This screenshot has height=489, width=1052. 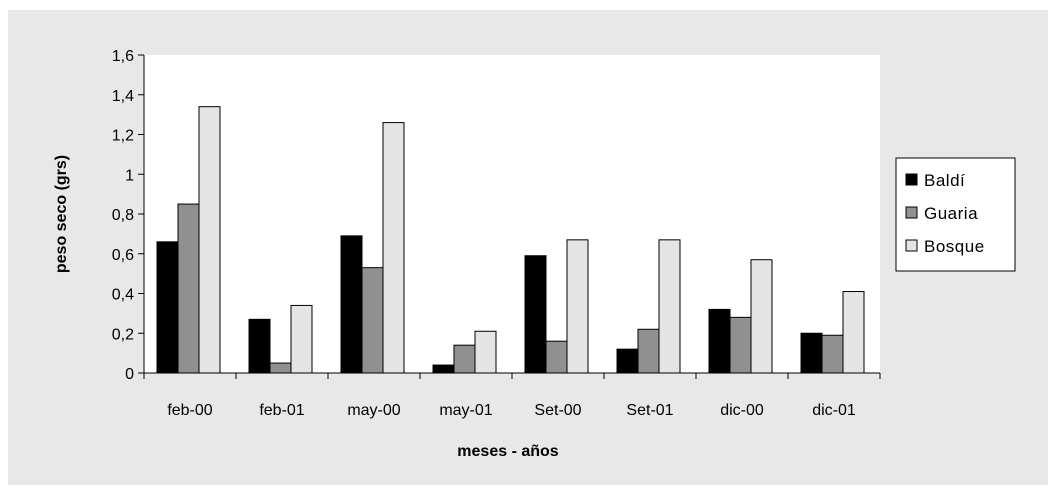 I want to click on y-ticks-group: 0 0,2 0,4 0,6 0,8 1 1,2 1,4 1,6, so click(x=128, y=215).